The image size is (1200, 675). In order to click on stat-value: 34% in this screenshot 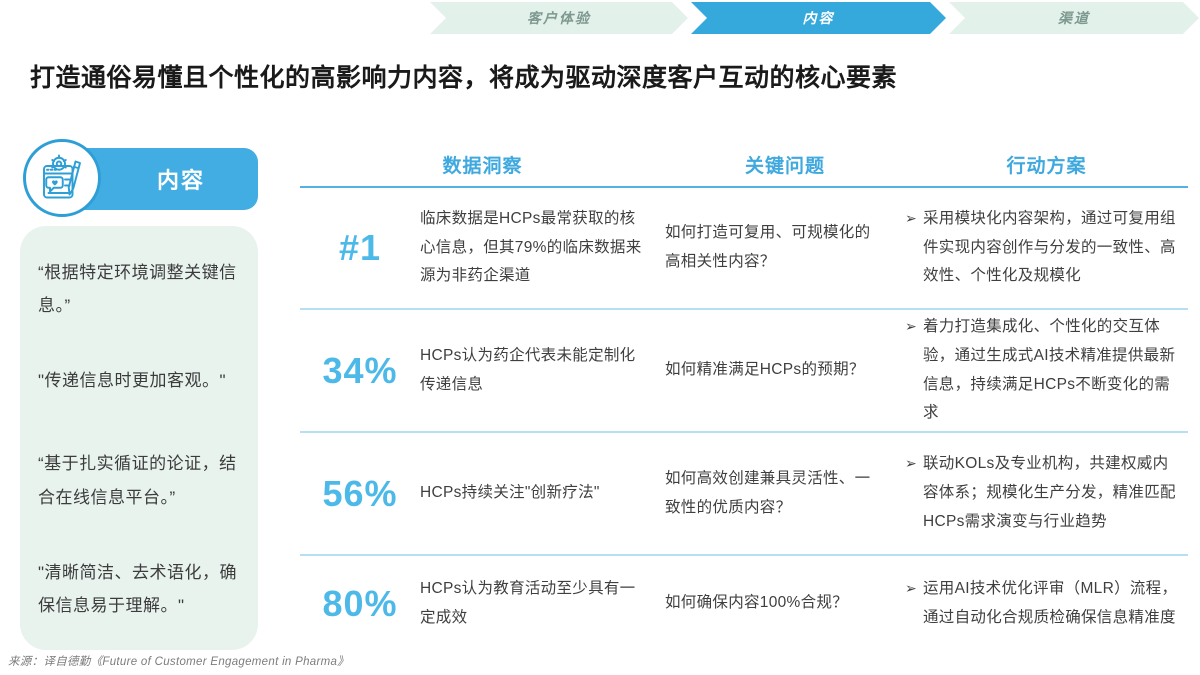, I will do `click(360, 370)`.